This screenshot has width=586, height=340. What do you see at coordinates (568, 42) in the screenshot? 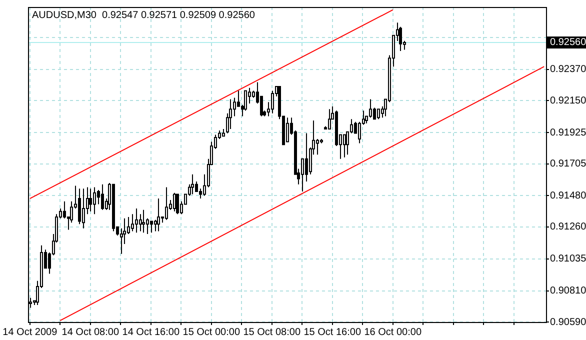
I see `ref-line-label: 0.92560` at bounding box center [568, 42].